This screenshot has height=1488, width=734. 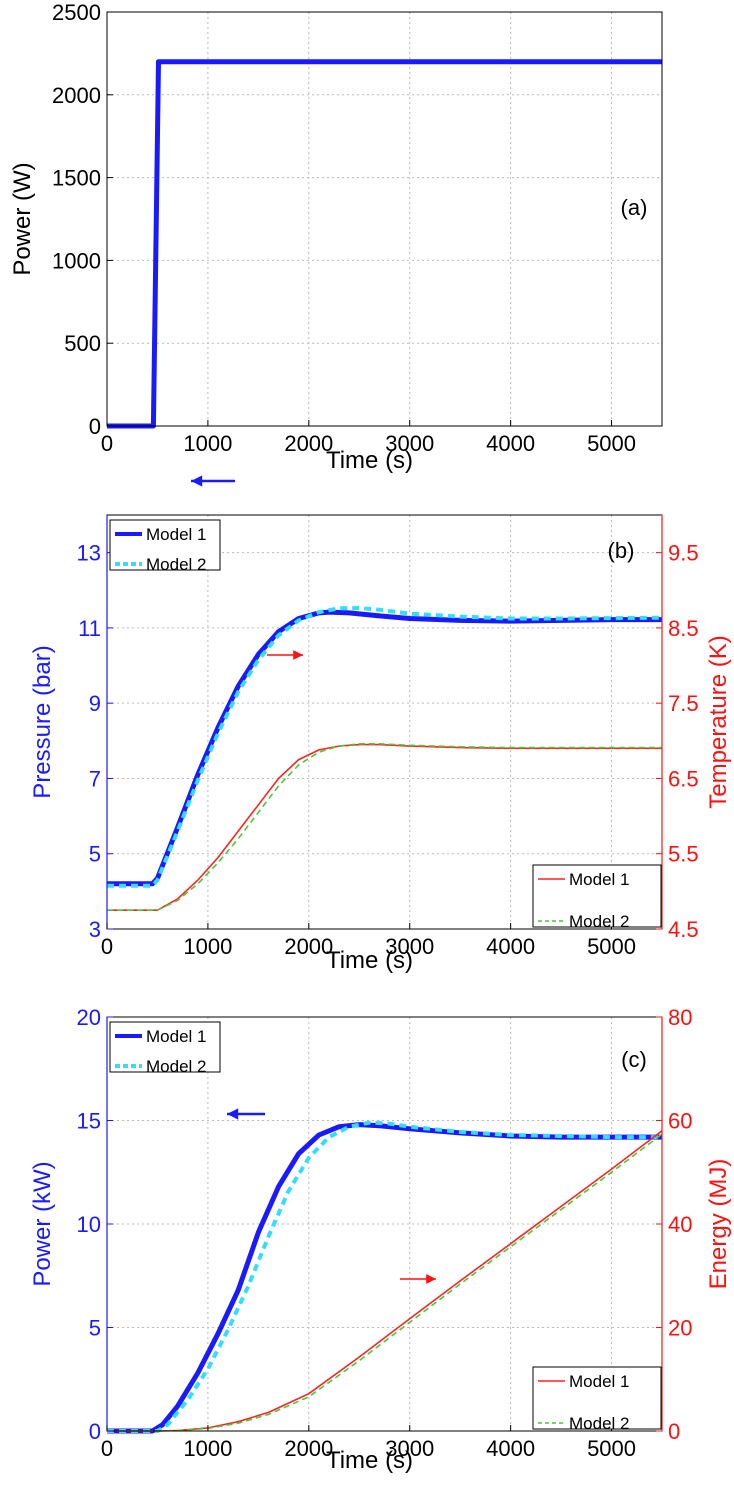 I want to click on y-tick-label: 1500, so click(x=76, y=178).